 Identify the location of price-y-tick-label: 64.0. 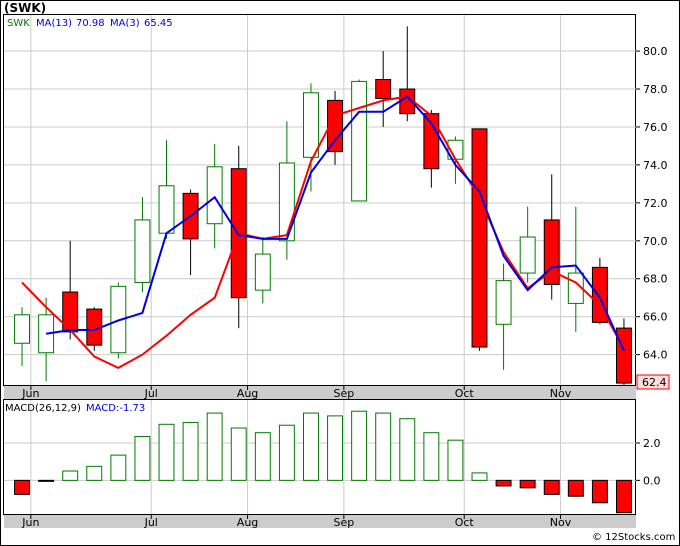
(655, 355).